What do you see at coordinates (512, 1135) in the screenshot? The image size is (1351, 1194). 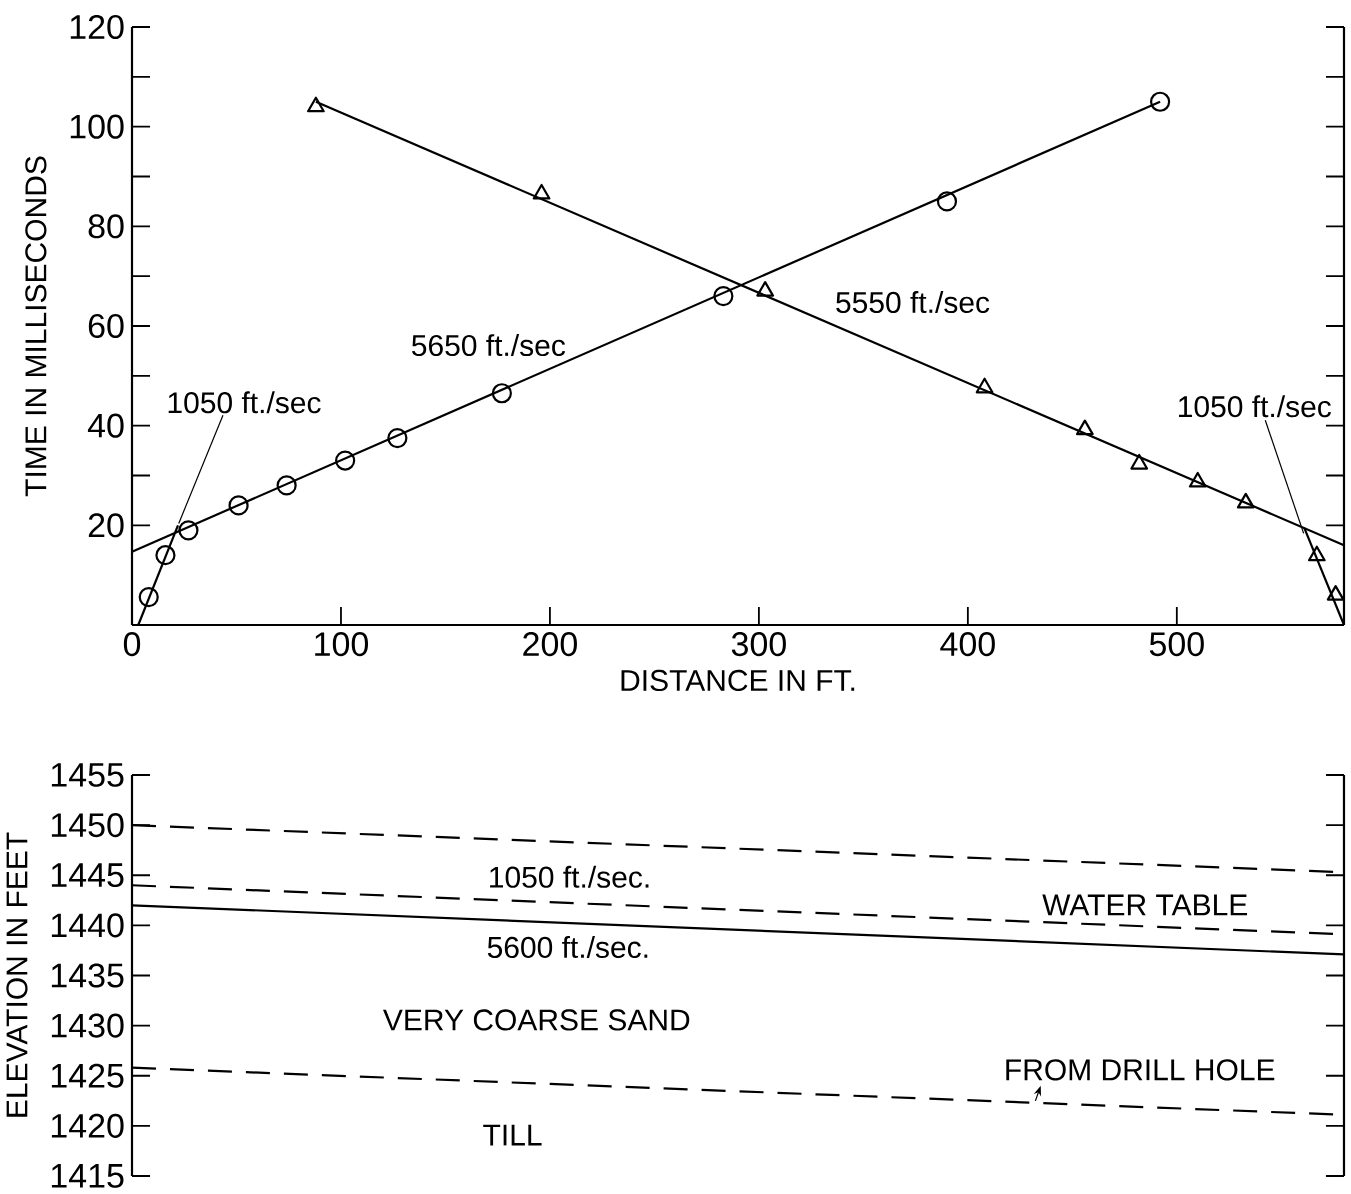 I see `annotation: TILL` at bounding box center [512, 1135].